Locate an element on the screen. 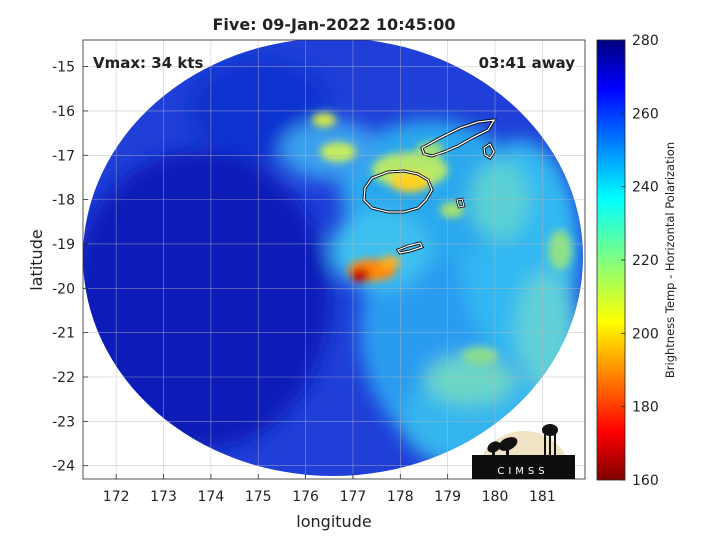 The height and width of the screenshot is (540, 720). x-tick-label: 175 is located at coordinates (258, 497).